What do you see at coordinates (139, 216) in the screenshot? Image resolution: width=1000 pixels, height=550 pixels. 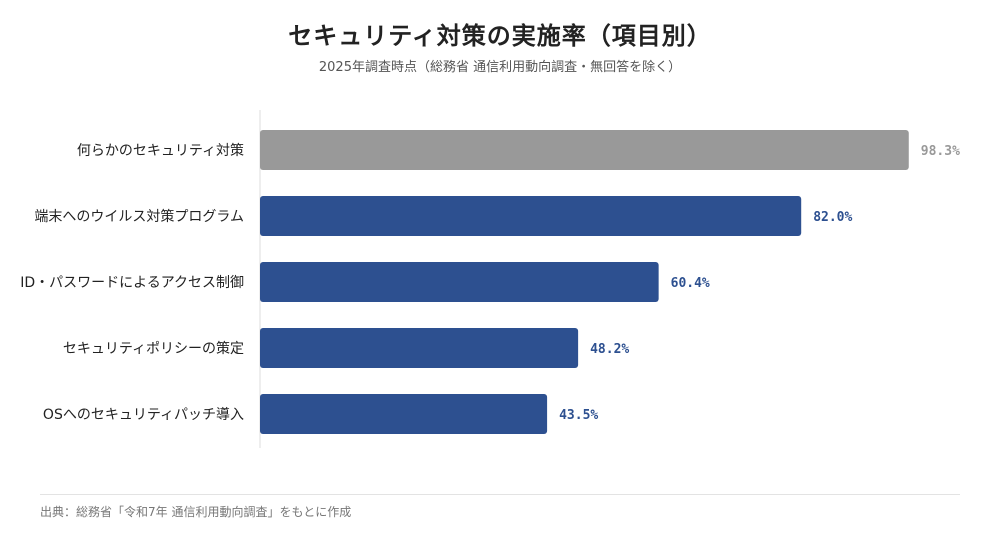 I see `category-label: 端末へのウイルス対策プログラム` at bounding box center [139, 216].